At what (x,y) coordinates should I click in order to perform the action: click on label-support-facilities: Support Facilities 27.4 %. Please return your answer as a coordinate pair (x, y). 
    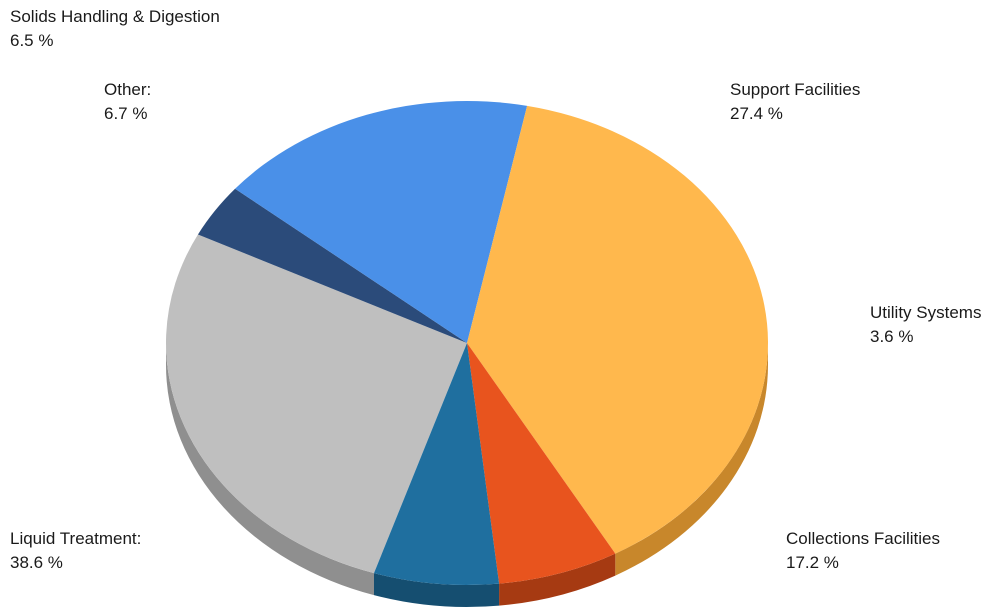
    Looking at the image, I should click on (795, 101).